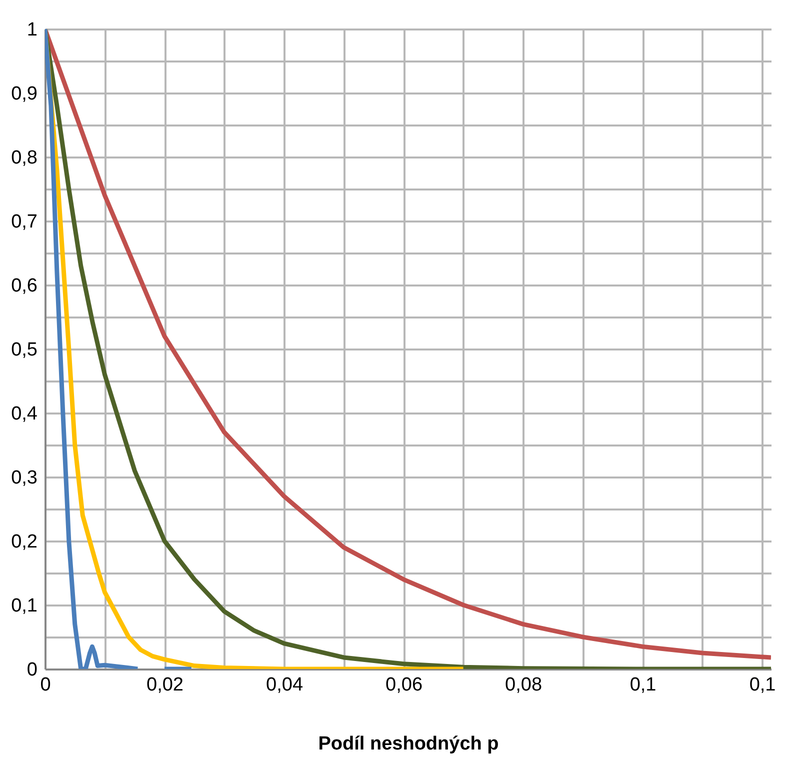 This screenshot has height=762, width=808. What do you see at coordinates (285, 685) in the screenshot?
I see `x-tick-label: 0,04` at bounding box center [285, 685].